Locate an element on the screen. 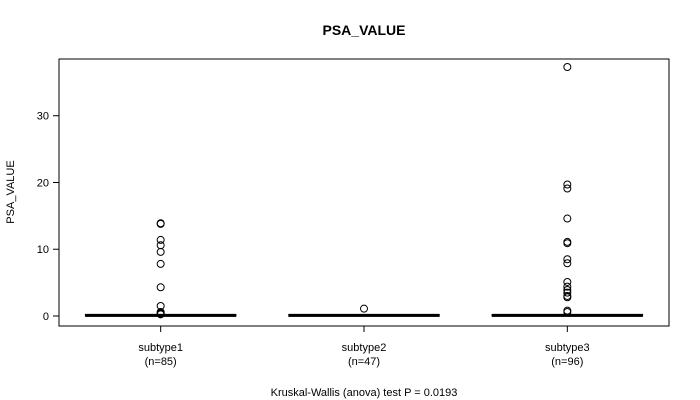 This screenshot has height=400, width=700. y-tick-label: 10 is located at coordinates (43, 250).